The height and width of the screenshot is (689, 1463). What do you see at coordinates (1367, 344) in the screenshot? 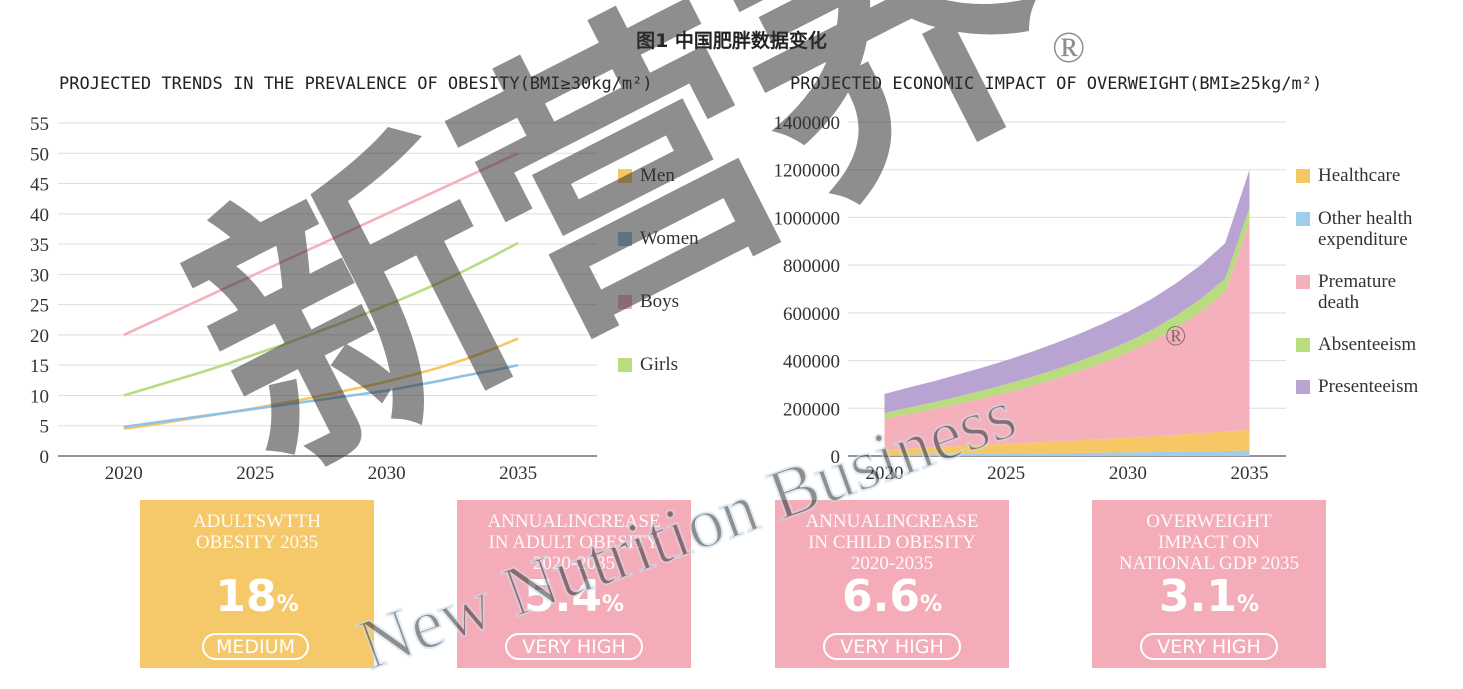
I see `legend-label: Absenteeism` at bounding box center [1367, 344].